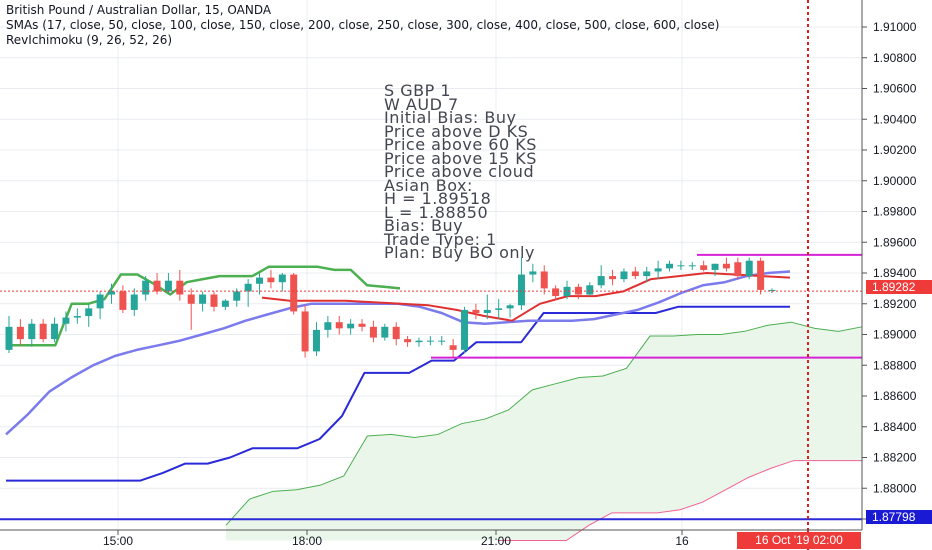  What do you see at coordinates (895, 89) in the screenshot?
I see `y-tick-label: 1.90600` at bounding box center [895, 89].